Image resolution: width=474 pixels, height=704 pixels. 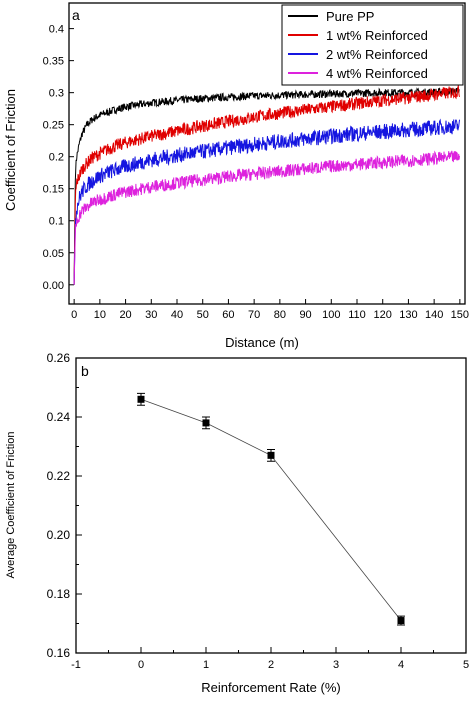 I want to click on panel-a-y-axis-label: Coefficient of Friction, so click(x=10, y=150).